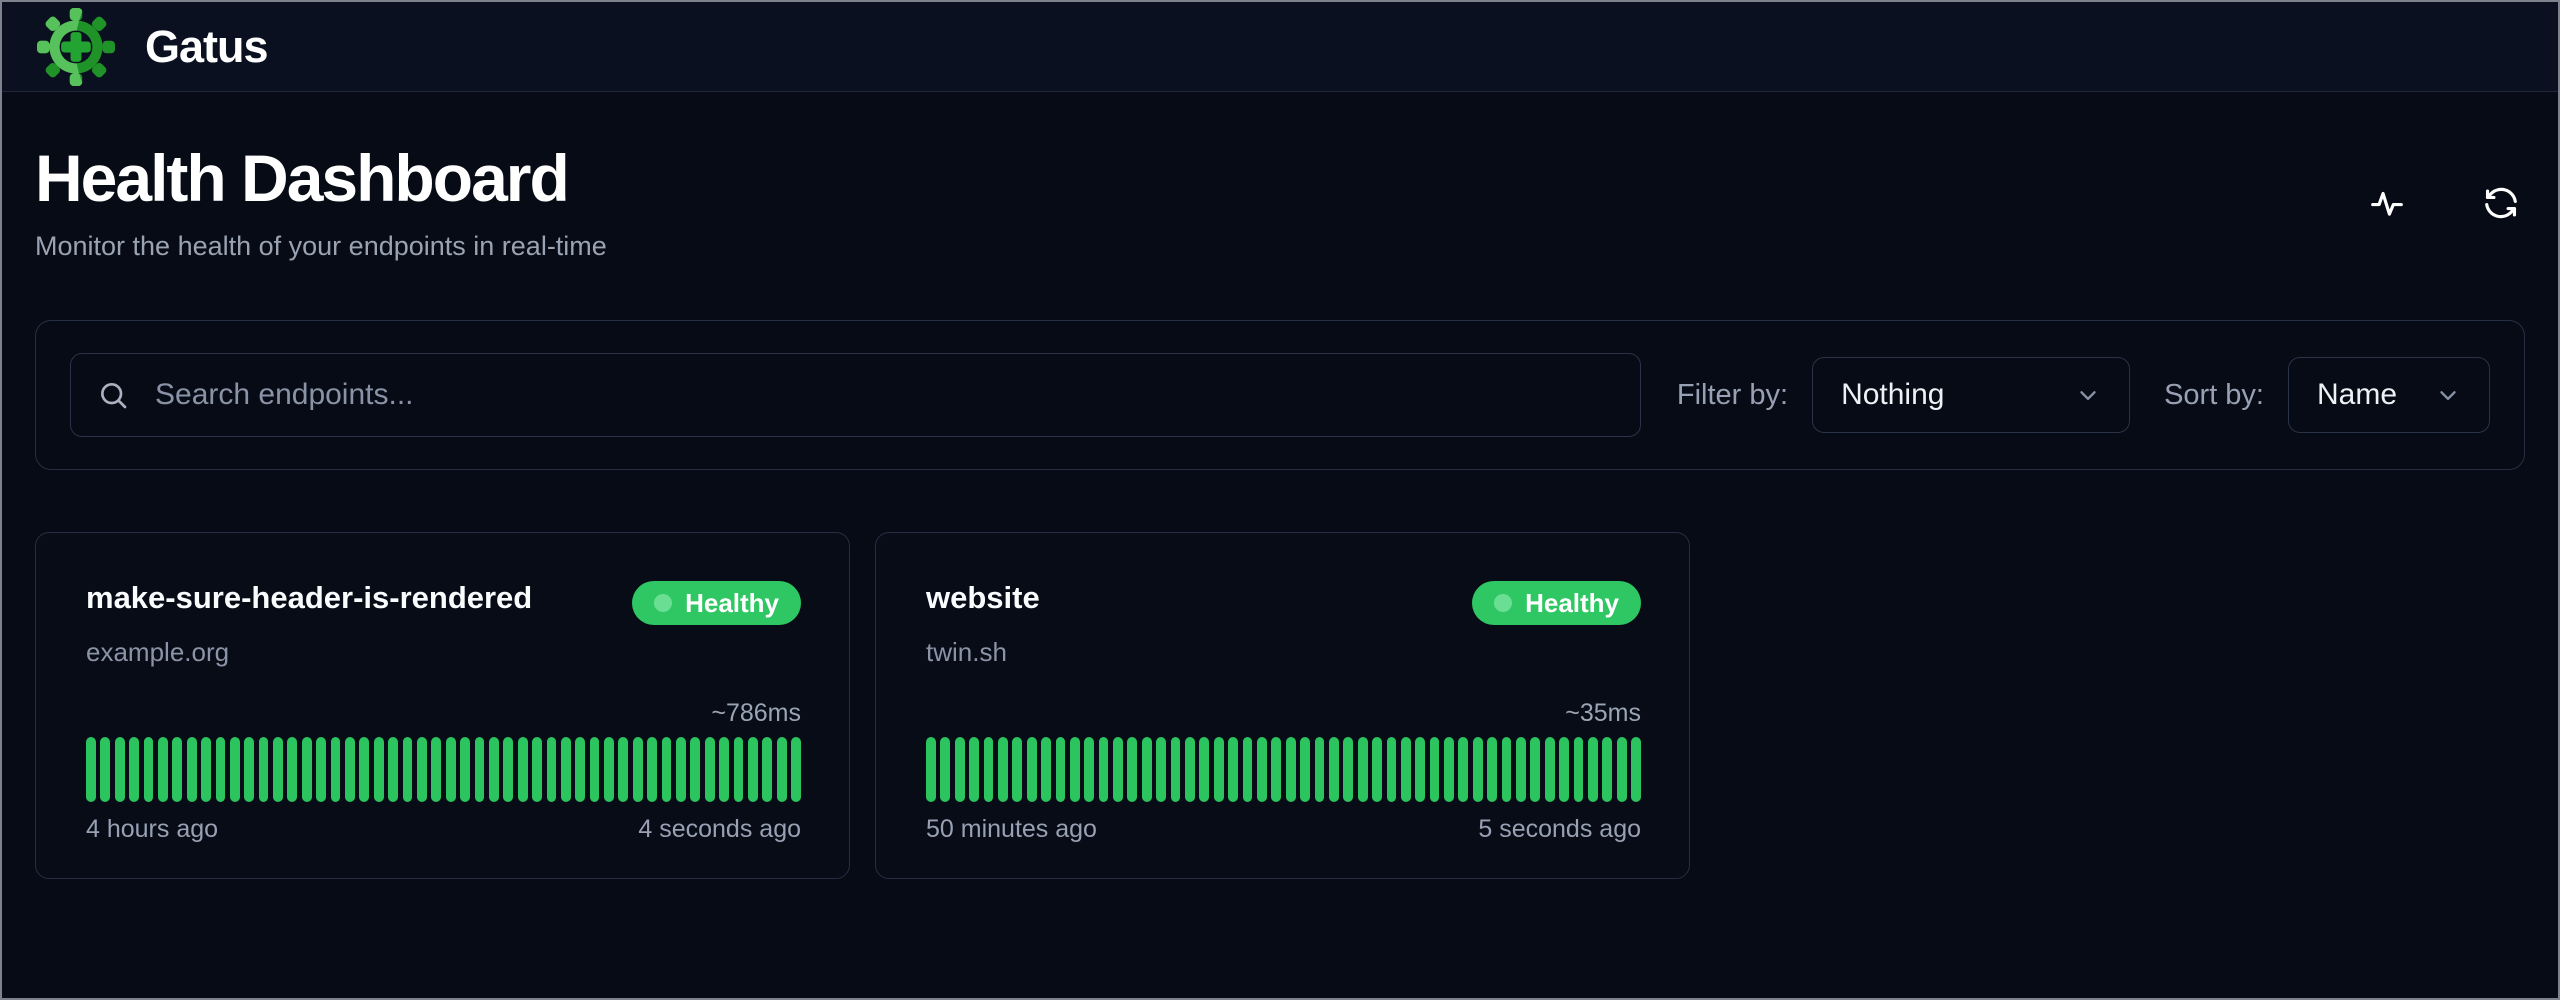 This screenshot has height=1000, width=2560. What do you see at coordinates (2501, 203) in the screenshot?
I see `refresh-icon` at bounding box center [2501, 203].